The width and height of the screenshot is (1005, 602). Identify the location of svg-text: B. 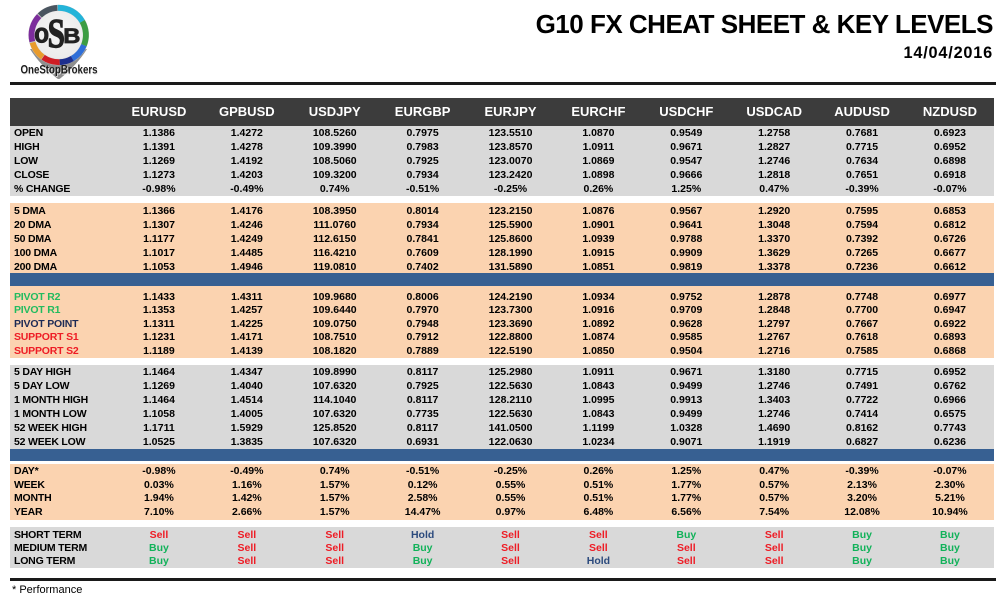
(71, 35).